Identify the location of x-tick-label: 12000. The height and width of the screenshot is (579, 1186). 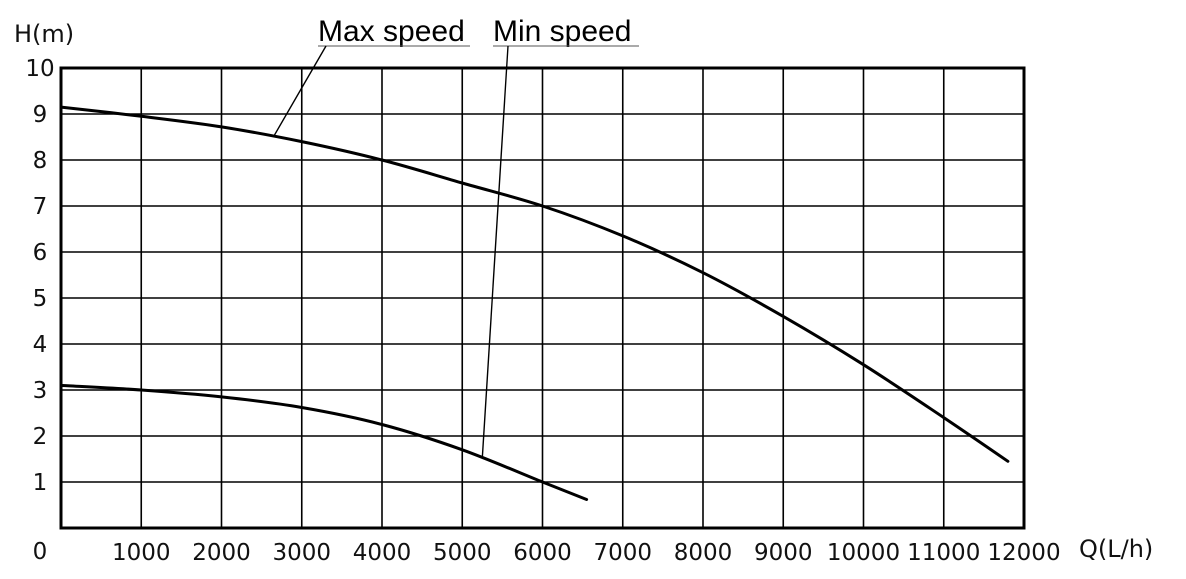
(1023, 553).